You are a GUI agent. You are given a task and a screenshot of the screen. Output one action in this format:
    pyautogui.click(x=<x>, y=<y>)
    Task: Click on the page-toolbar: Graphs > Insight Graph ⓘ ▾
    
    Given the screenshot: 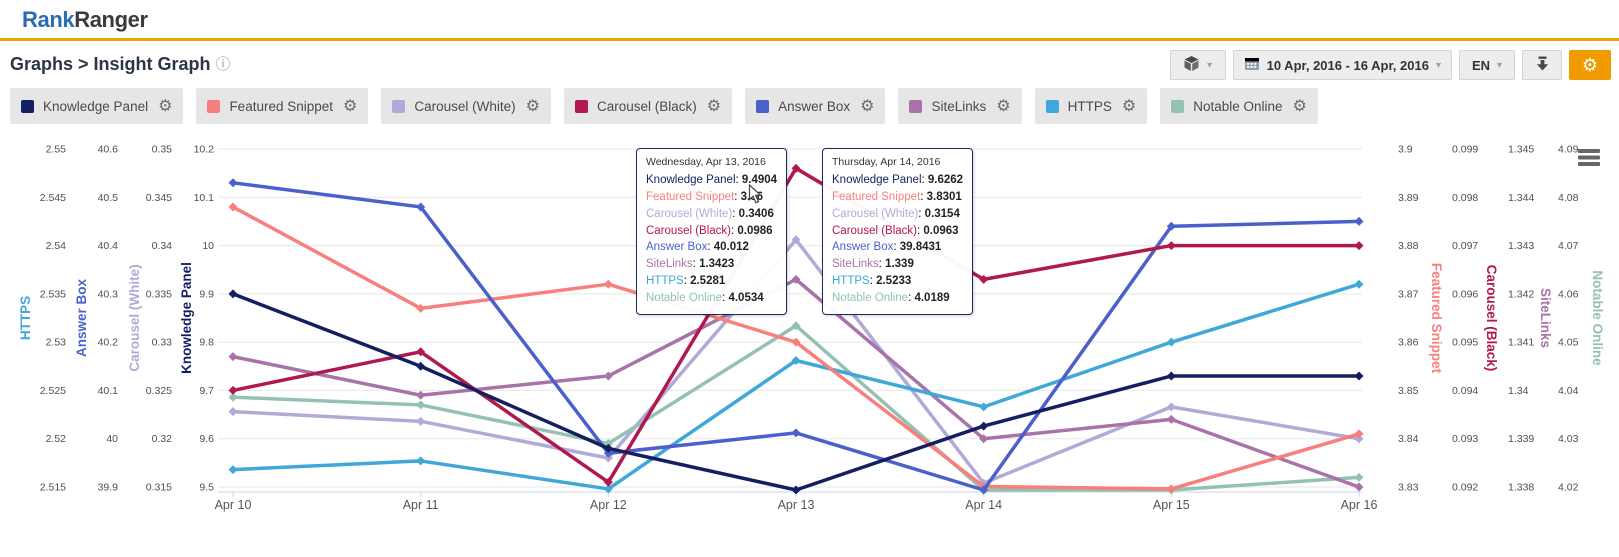 What is the action you would take?
    pyautogui.click(x=809, y=65)
    